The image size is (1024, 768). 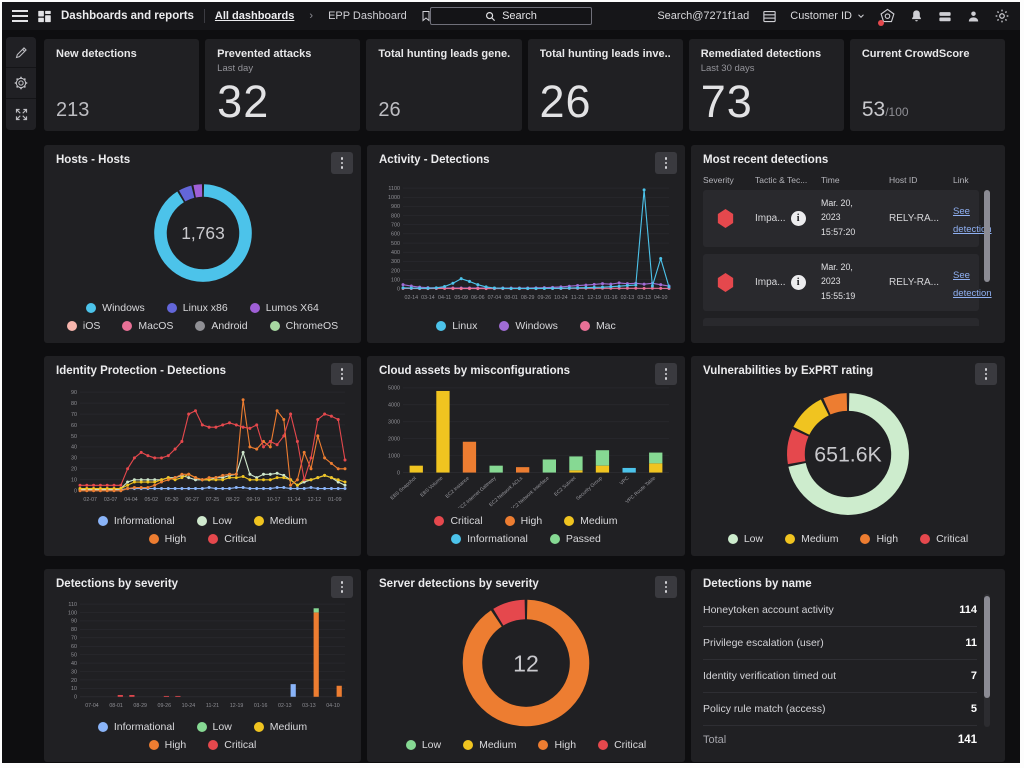 I want to click on stat-card-crowdscore: Current CrowdScore 53/100, so click(x=927, y=85).